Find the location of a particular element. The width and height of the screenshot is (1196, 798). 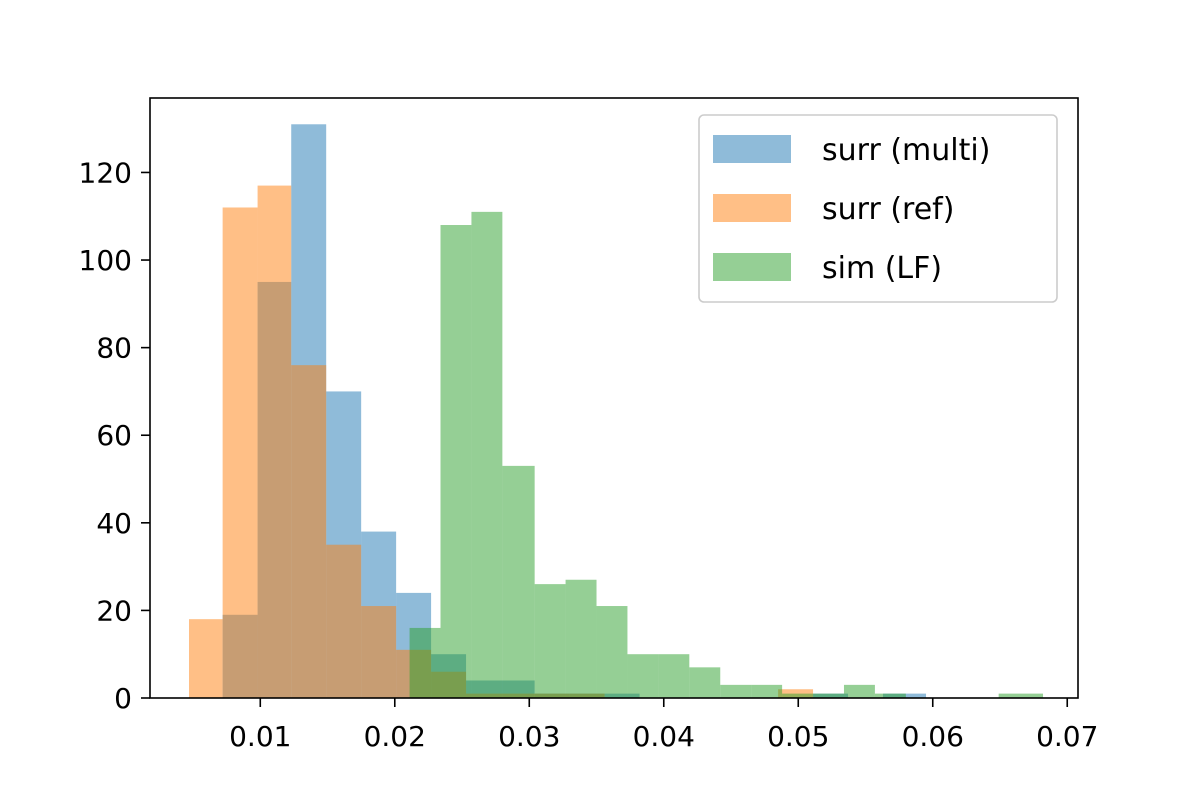

y-tick-label: 40 is located at coordinates (114, 523).